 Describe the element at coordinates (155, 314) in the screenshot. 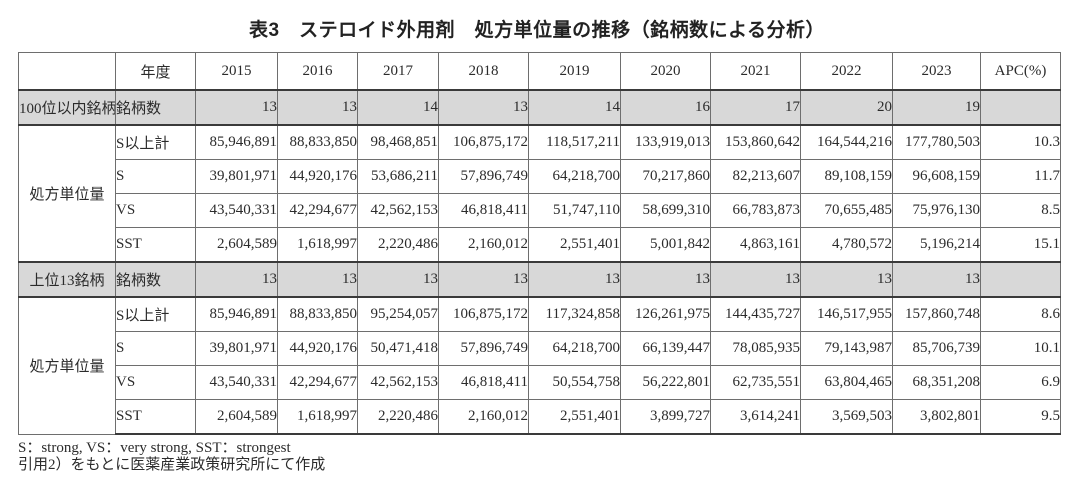

I see `row-label-cell: S以上計` at that location.